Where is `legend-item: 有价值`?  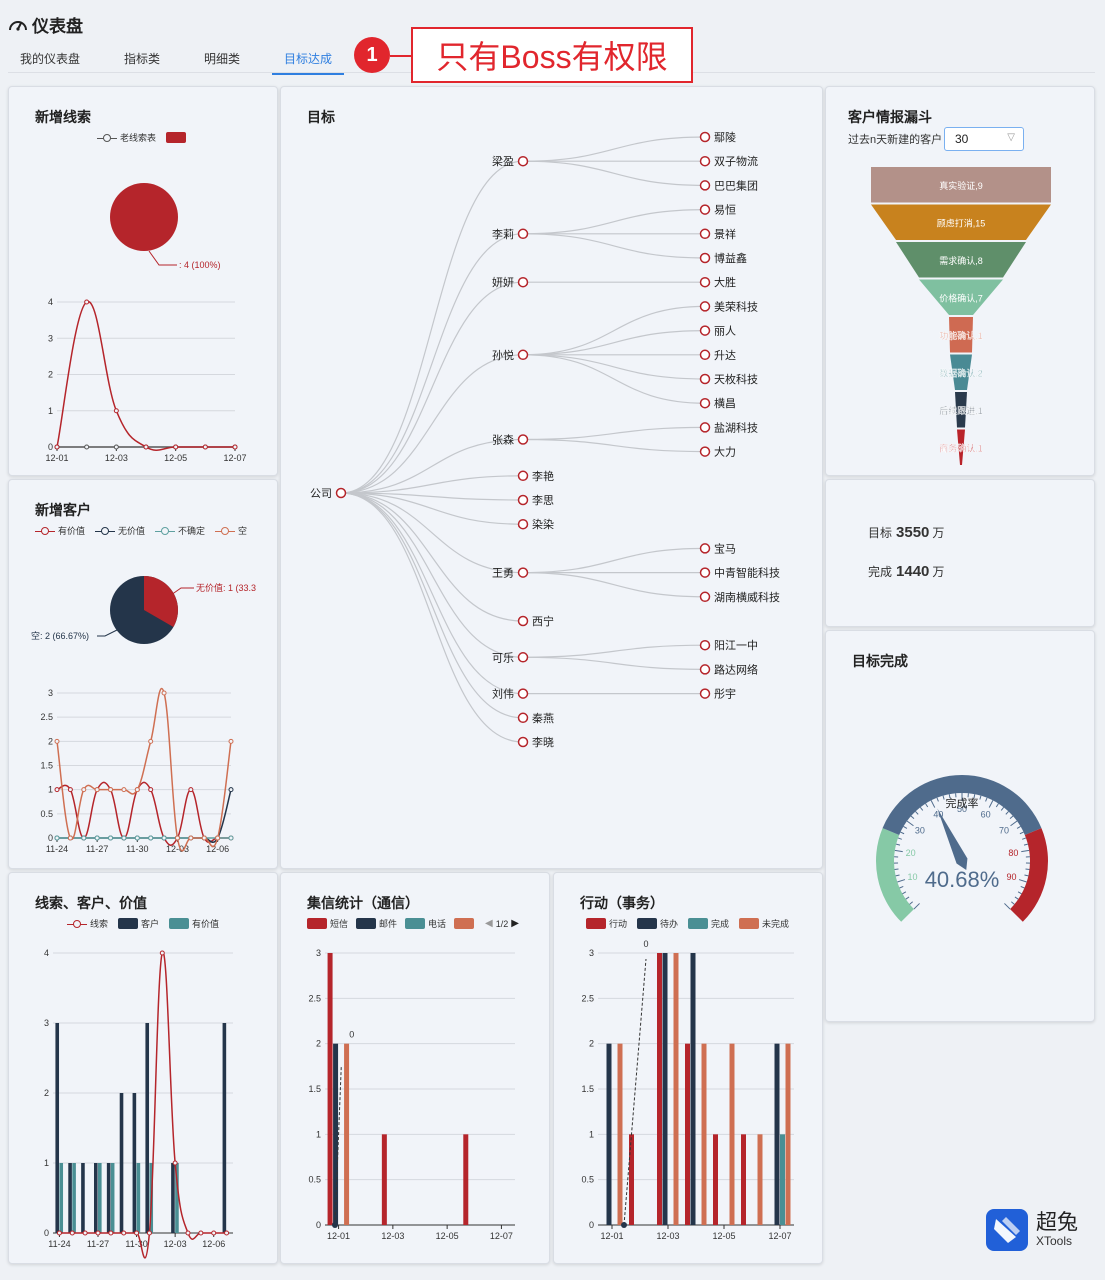 legend-item: 有价值 is located at coordinates (60, 530).